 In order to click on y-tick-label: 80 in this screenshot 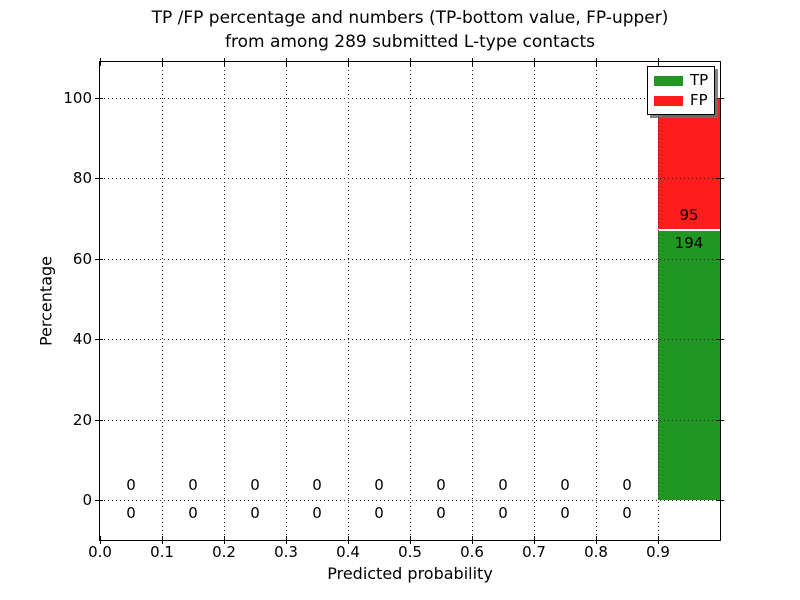, I will do `click(82, 178)`.